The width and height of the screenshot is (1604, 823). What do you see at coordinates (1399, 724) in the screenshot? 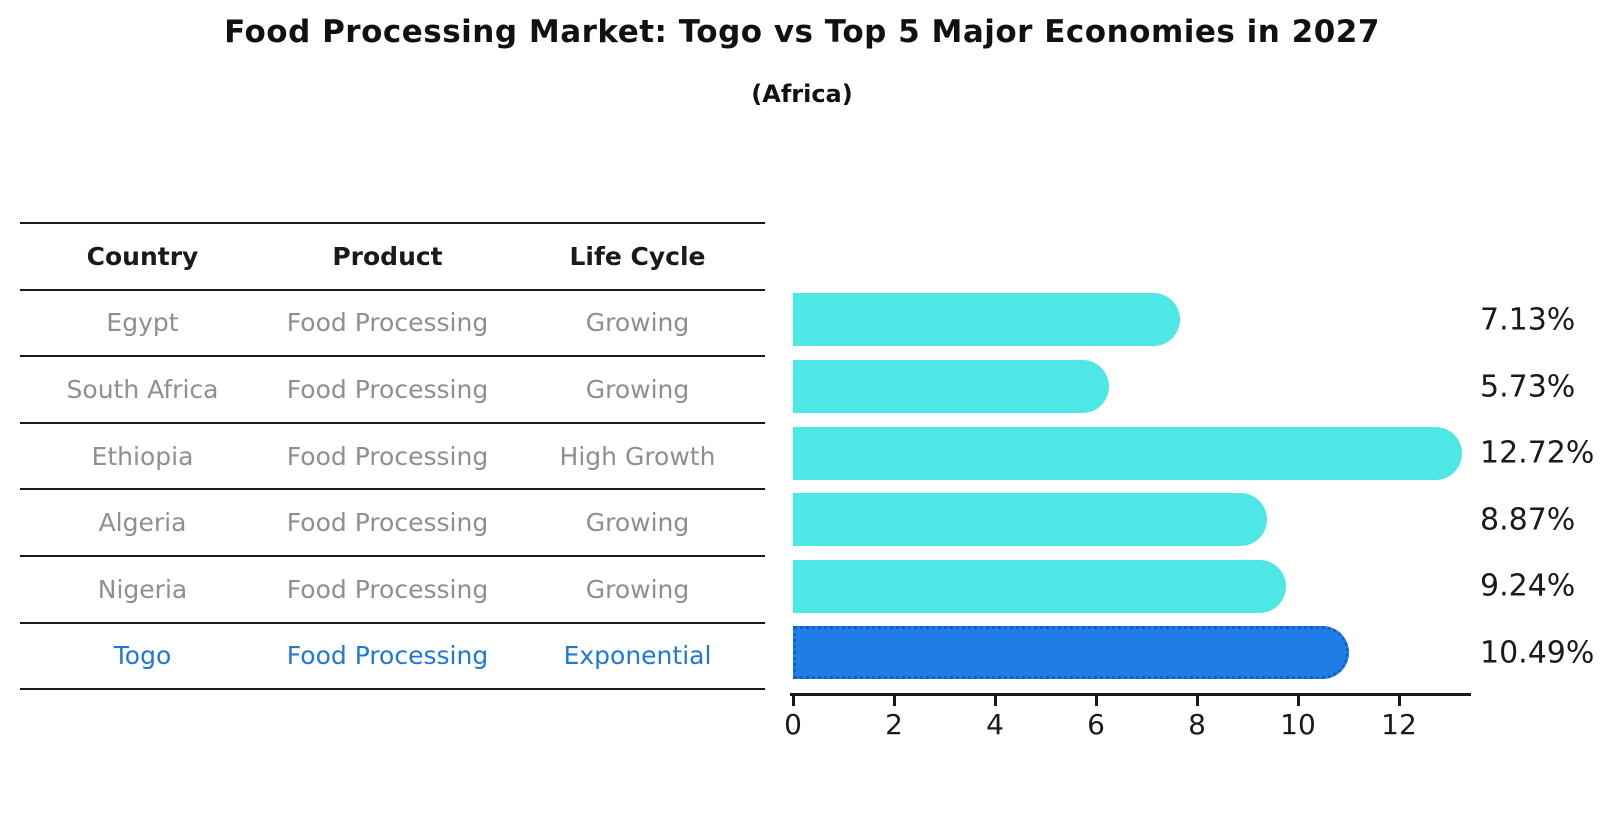
I see `x-tick-label: 12` at bounding box center [1399, 724].